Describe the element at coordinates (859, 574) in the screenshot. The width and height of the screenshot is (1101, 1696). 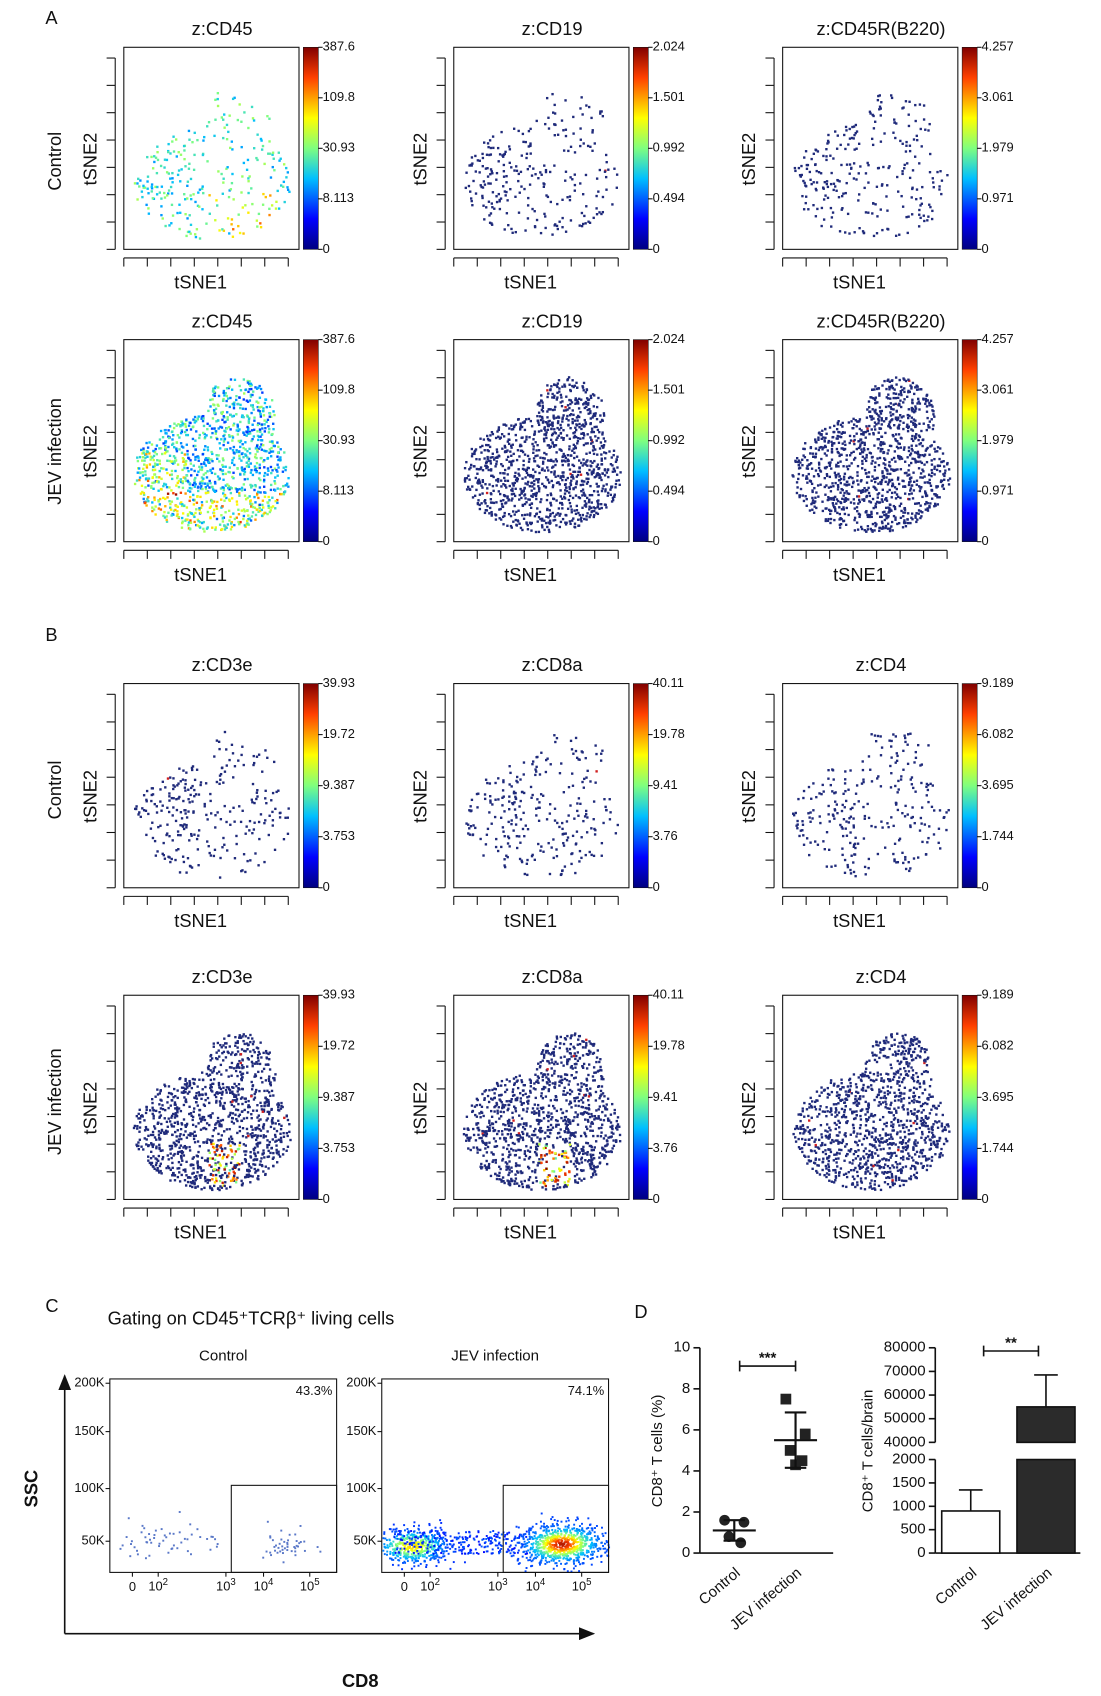
I see `x-axis-label: tSNE1` at that location.